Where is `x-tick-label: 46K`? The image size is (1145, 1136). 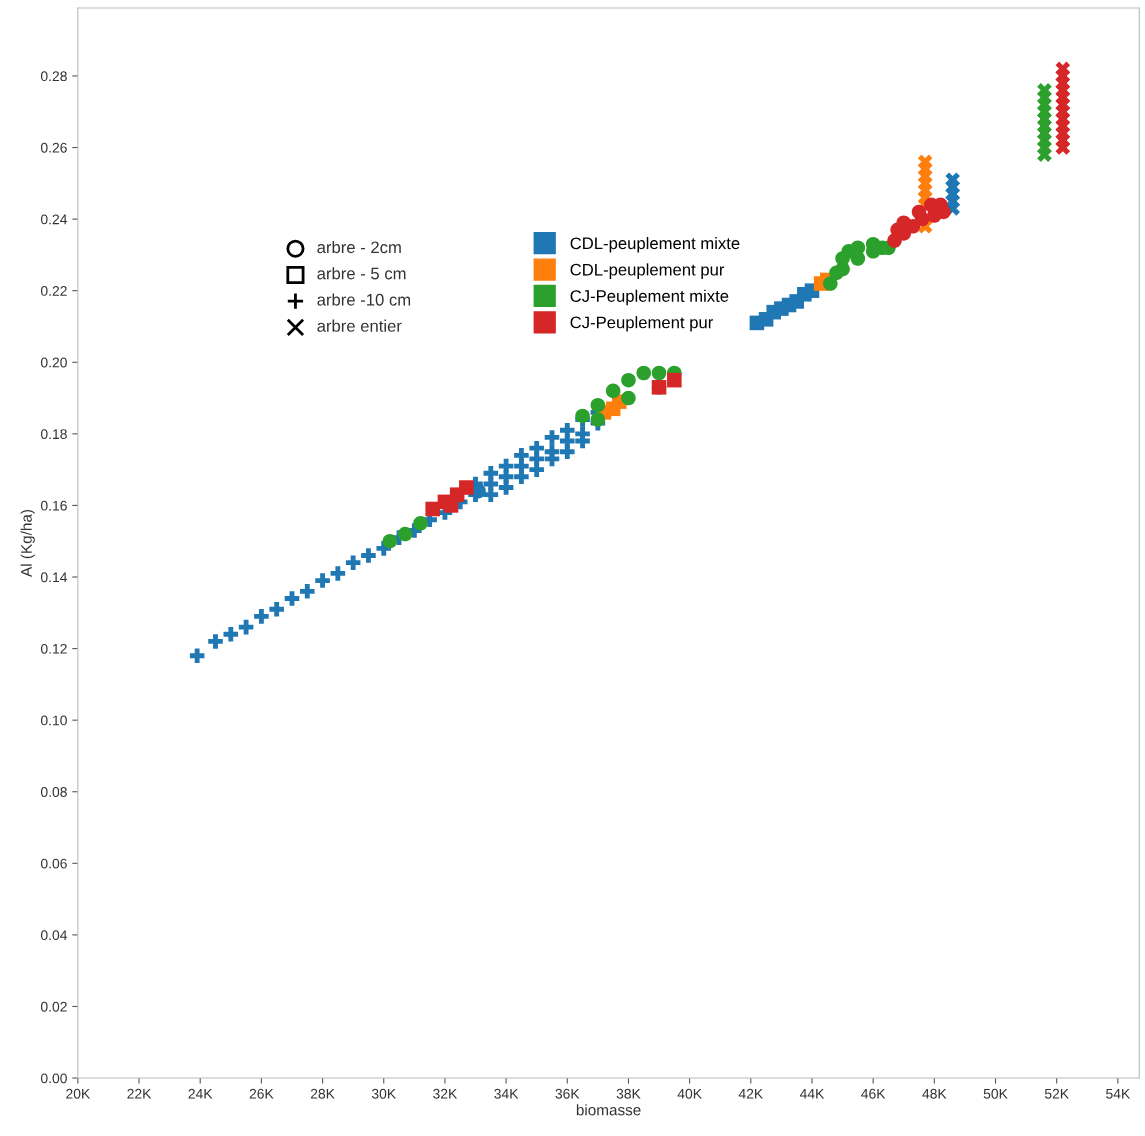 x-tick-label: 46K is located at coordinates (873, 1093).